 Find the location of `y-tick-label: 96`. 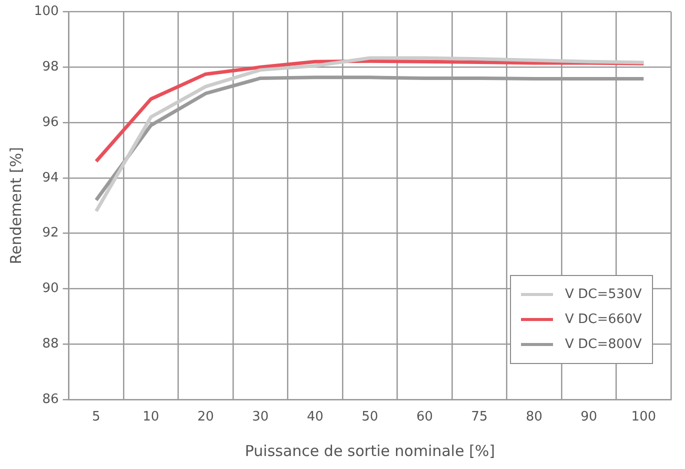

y-tick-label: 96 is located at coordinates (50, 122).